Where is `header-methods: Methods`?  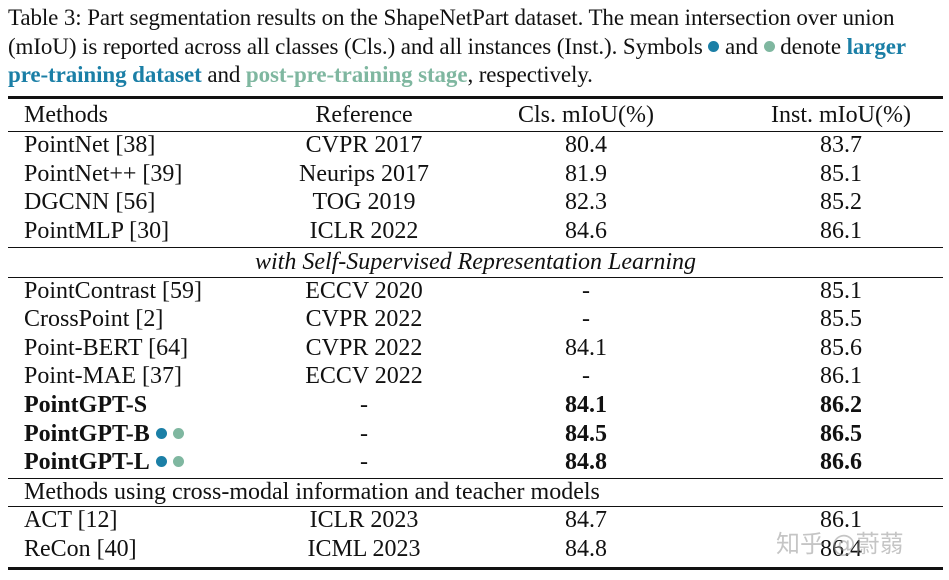
header-methods: Methods is located at coordinates (66, 115).